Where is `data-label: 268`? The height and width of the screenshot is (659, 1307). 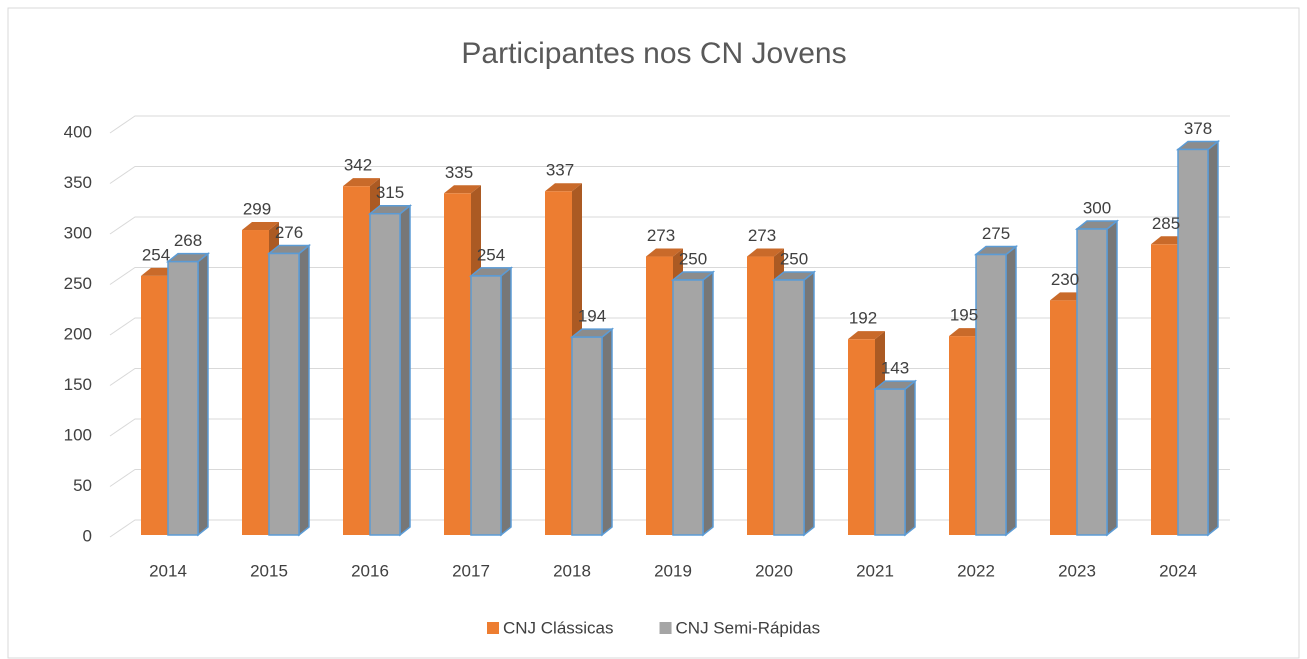 data-label: 268 is located at coordinates (188, 240).